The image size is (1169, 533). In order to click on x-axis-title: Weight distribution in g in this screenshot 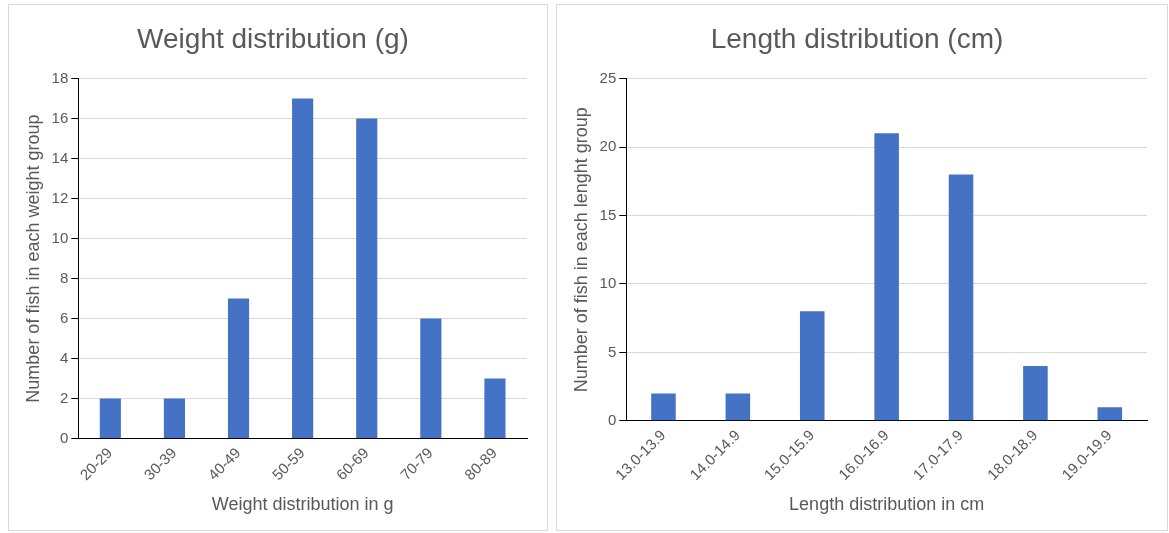, I will do `click(302, 504)`.